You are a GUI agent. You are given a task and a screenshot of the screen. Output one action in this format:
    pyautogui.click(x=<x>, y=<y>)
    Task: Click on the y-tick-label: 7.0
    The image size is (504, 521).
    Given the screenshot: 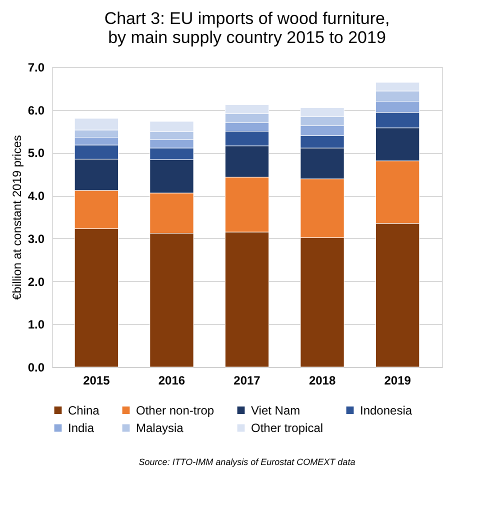 What is the action you would take?
    pyautogui.click(x=36, y=67)
    